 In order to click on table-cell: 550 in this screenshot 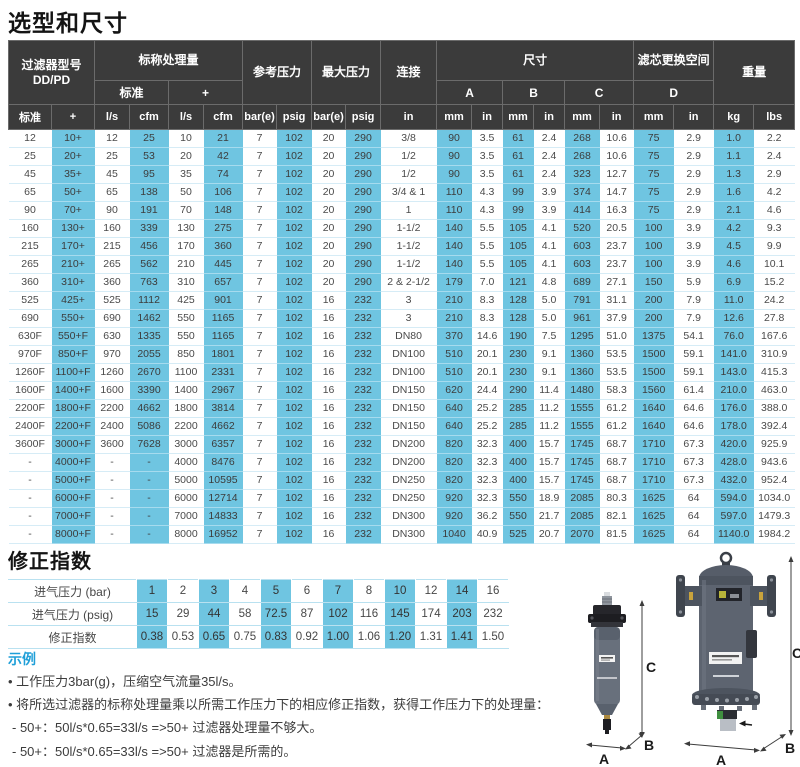, I will do `click(518, 498)`.